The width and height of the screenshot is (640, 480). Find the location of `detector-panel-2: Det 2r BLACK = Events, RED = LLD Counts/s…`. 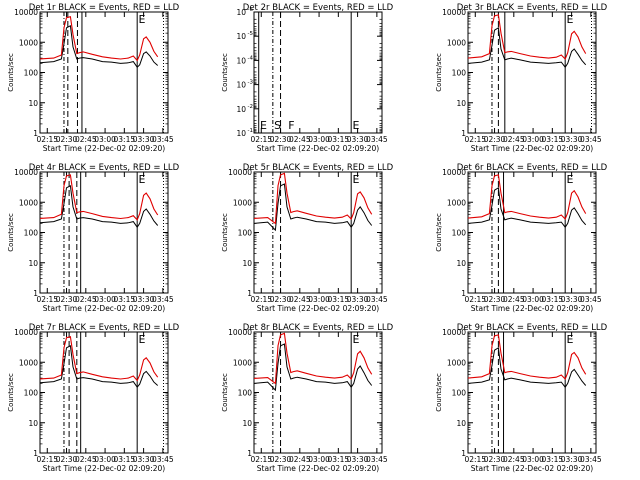

detector-panel-2: Det 2r BLACK = Events, RED = LLD Counts/s… is located at coordinates (307, 78).